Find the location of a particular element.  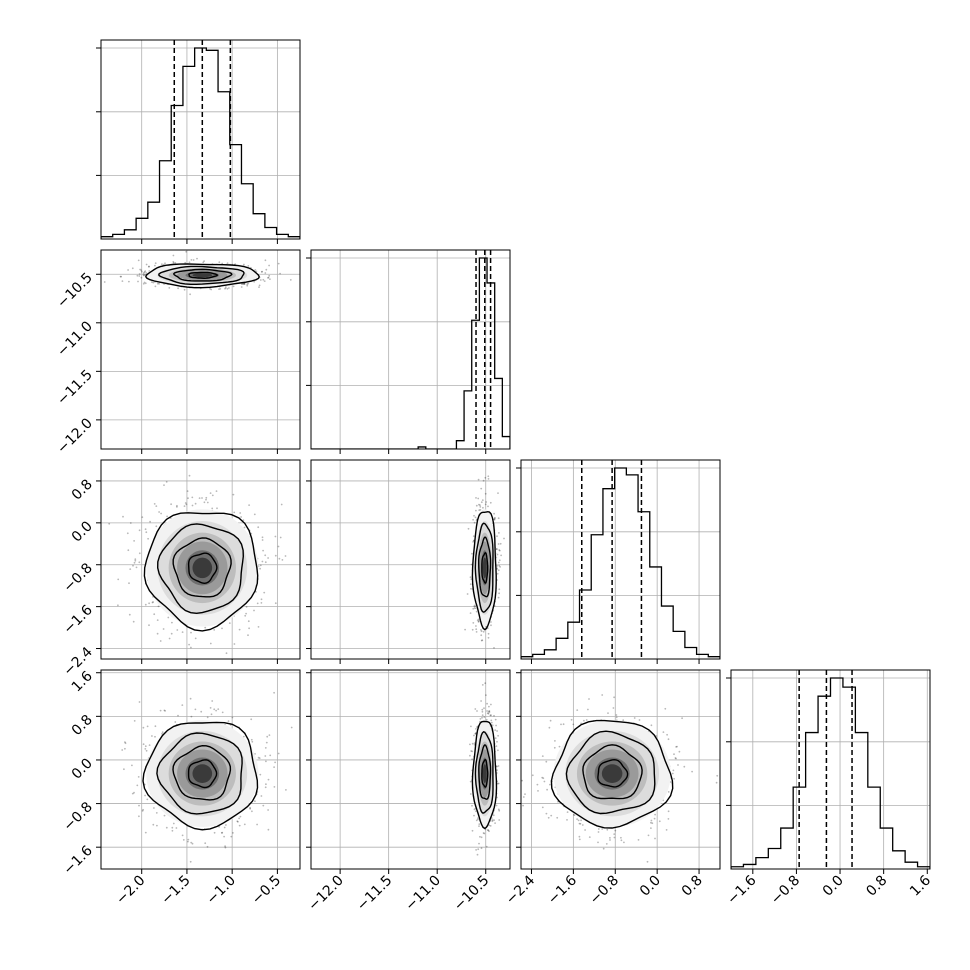

y-tick-label: −1.6 is located at coordinates (77, 619).